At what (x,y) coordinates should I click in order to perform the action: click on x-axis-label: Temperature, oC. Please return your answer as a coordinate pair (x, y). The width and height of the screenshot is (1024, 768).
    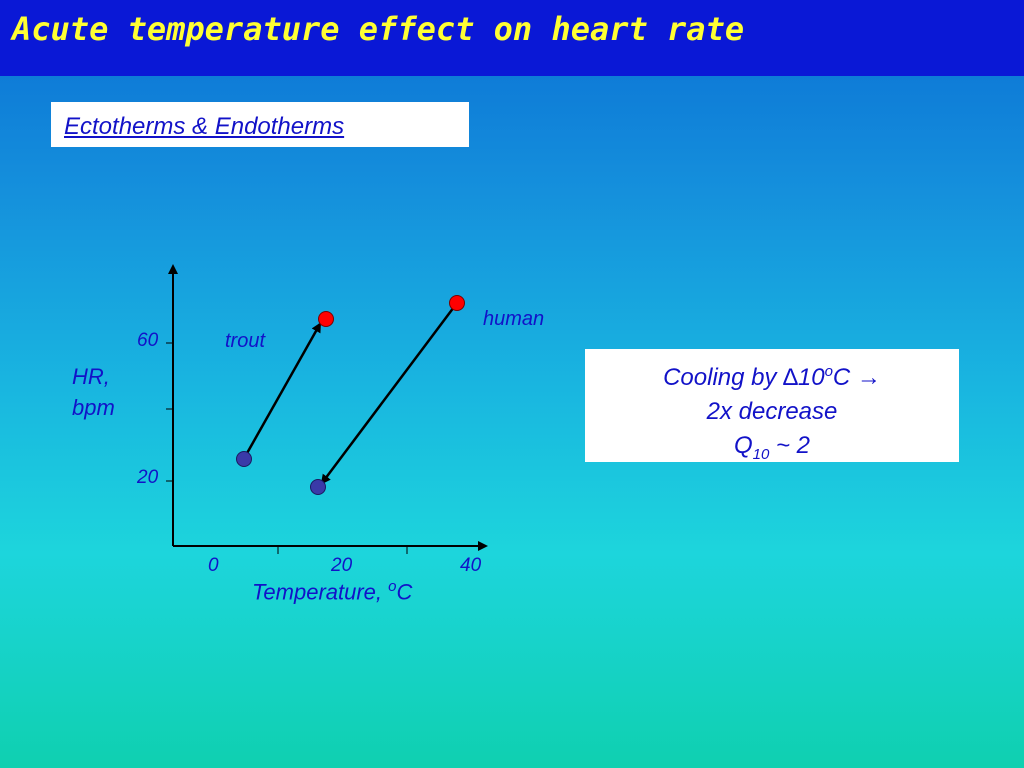
    Looking at the image, I should click on (332, 591).